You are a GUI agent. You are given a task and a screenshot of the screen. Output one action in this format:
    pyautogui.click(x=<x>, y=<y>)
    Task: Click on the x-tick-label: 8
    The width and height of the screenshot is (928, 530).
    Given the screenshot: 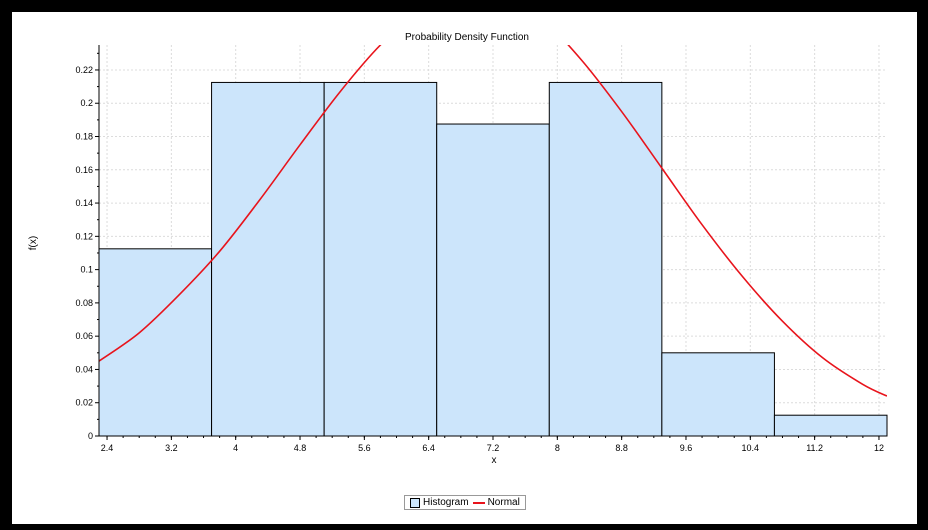 What is the action you would take?
    pyautogui.click(x=557, y=448)
    